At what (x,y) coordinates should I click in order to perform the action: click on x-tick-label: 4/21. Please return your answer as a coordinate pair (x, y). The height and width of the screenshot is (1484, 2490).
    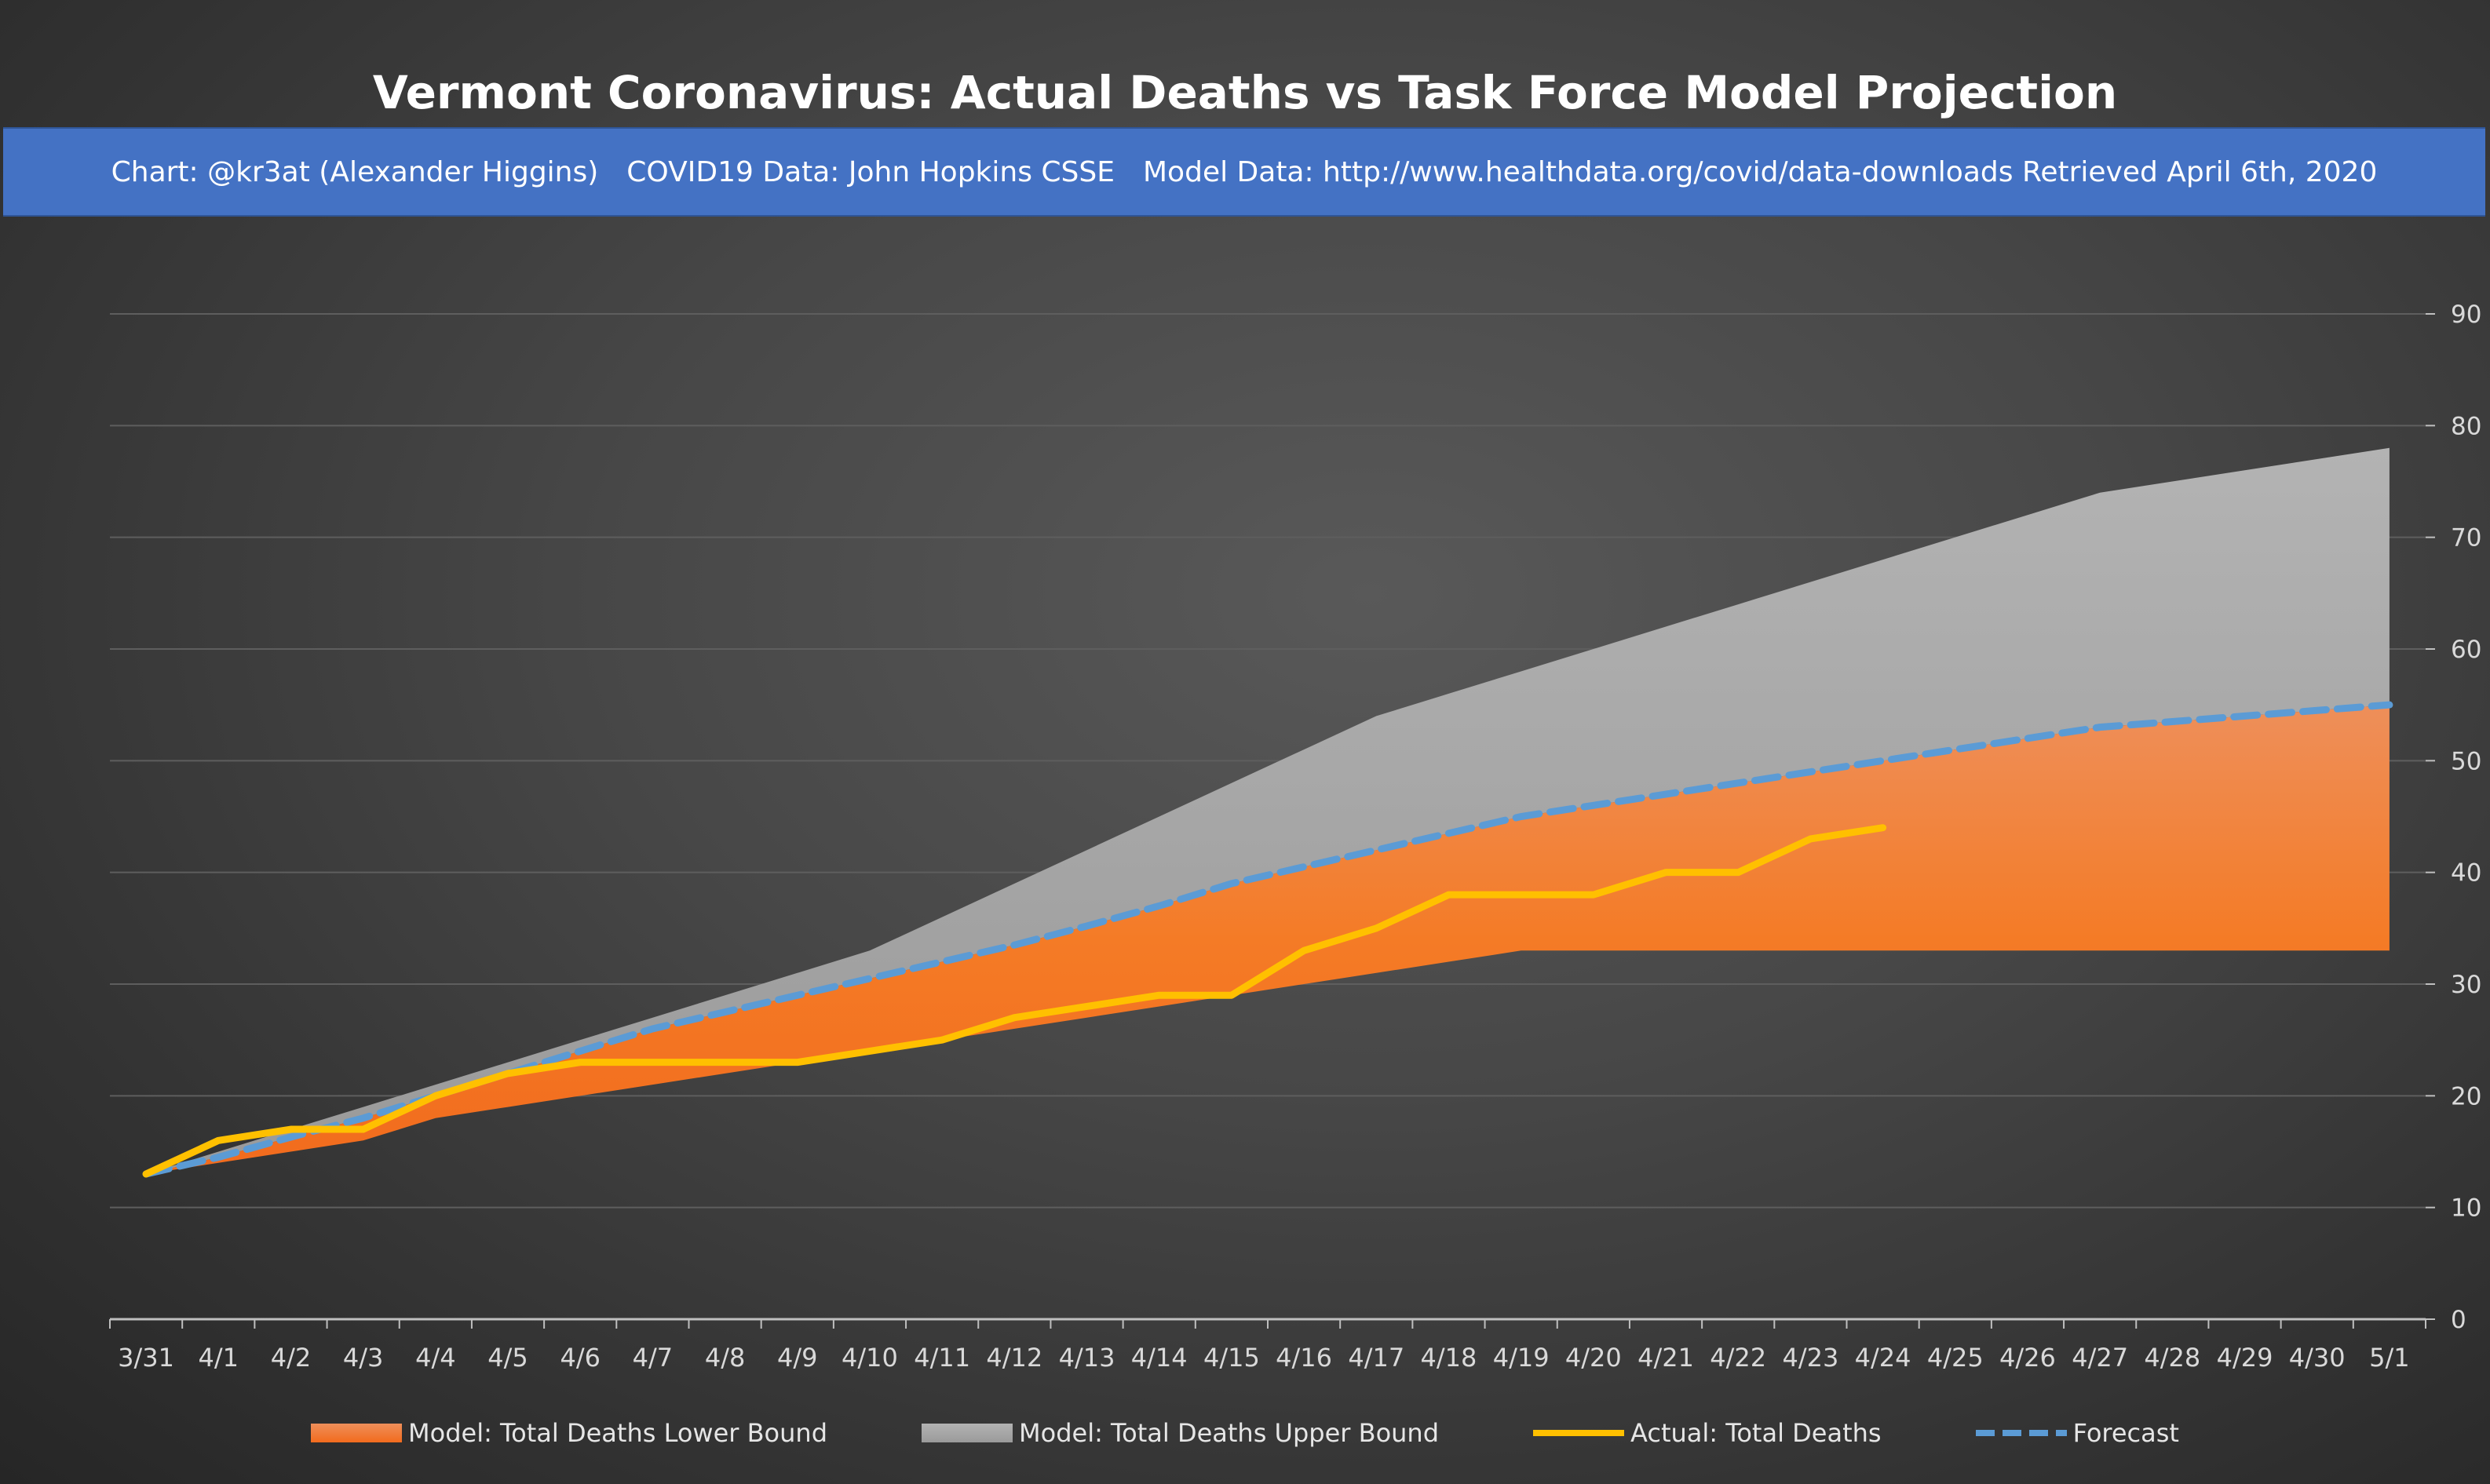
    Looking at the image, I should click on (1665, 1358).